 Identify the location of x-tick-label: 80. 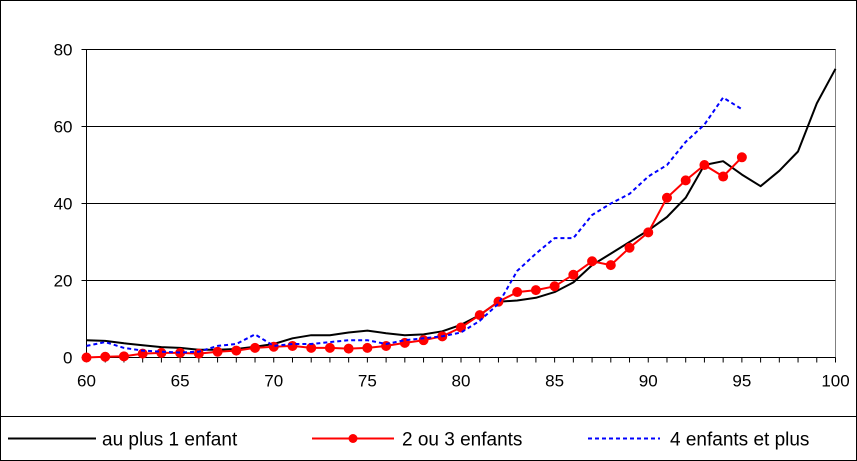
(461, 381).